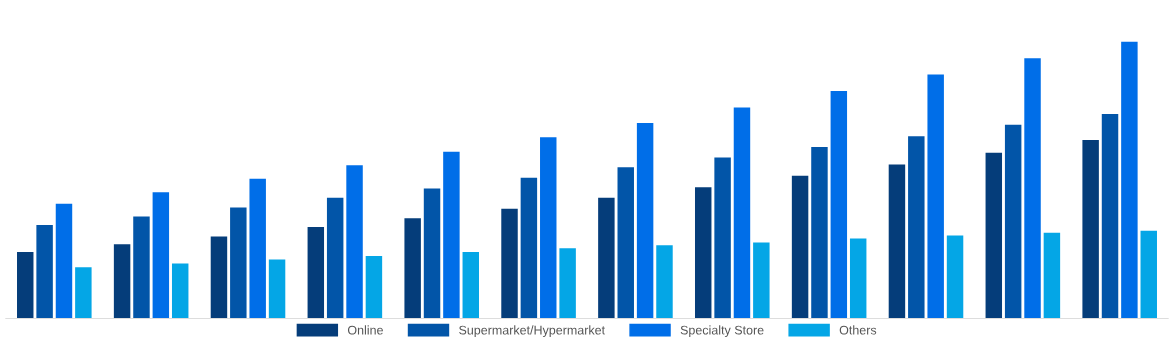 The width and height of the screenshot is (1174, 350). Describe the element at coordinates (532, 331) in the screenshot. I see `legend-label: Supermarket/Hypermarket` at that location.